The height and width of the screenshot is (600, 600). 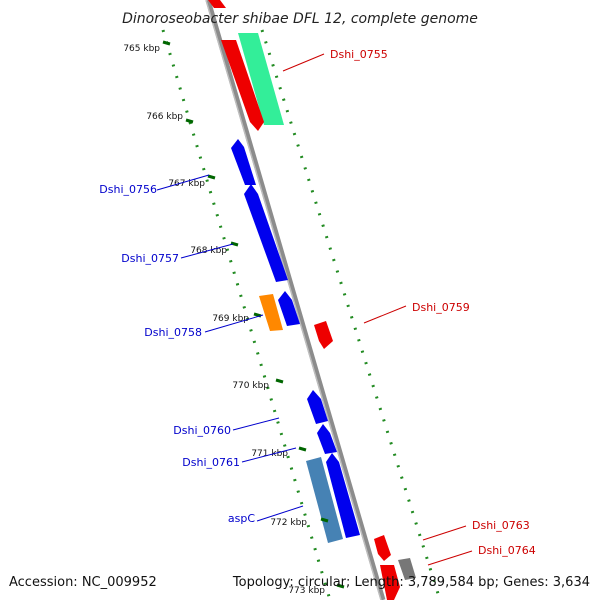 I want to click on gene-label-reverse: Dshi_0758, so click(x=173, y=332).